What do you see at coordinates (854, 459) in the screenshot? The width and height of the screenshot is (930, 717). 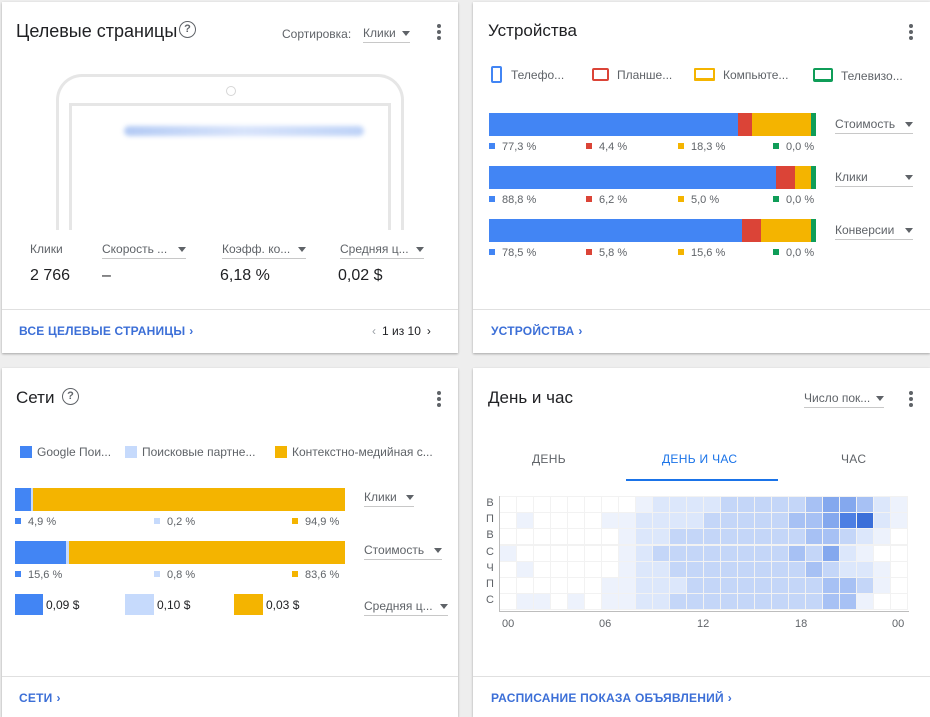 I see `tab-hour: ЧАС` at bounding box center [854, 459].